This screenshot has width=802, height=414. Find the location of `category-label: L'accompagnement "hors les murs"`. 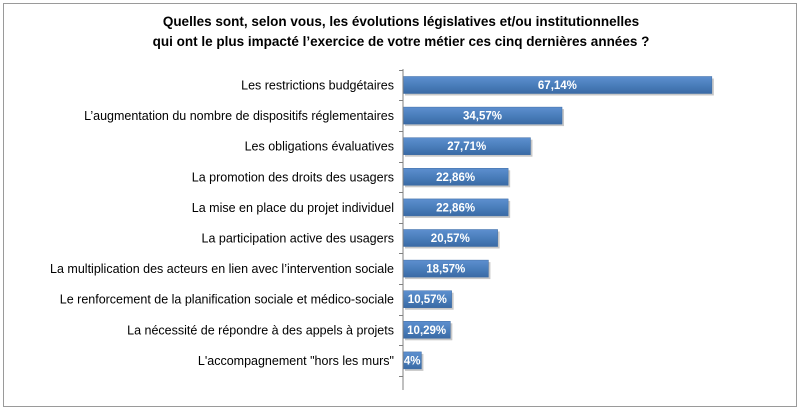

category-label: L'accompagnement "hors les murs" is located at coordinates (296, 361).